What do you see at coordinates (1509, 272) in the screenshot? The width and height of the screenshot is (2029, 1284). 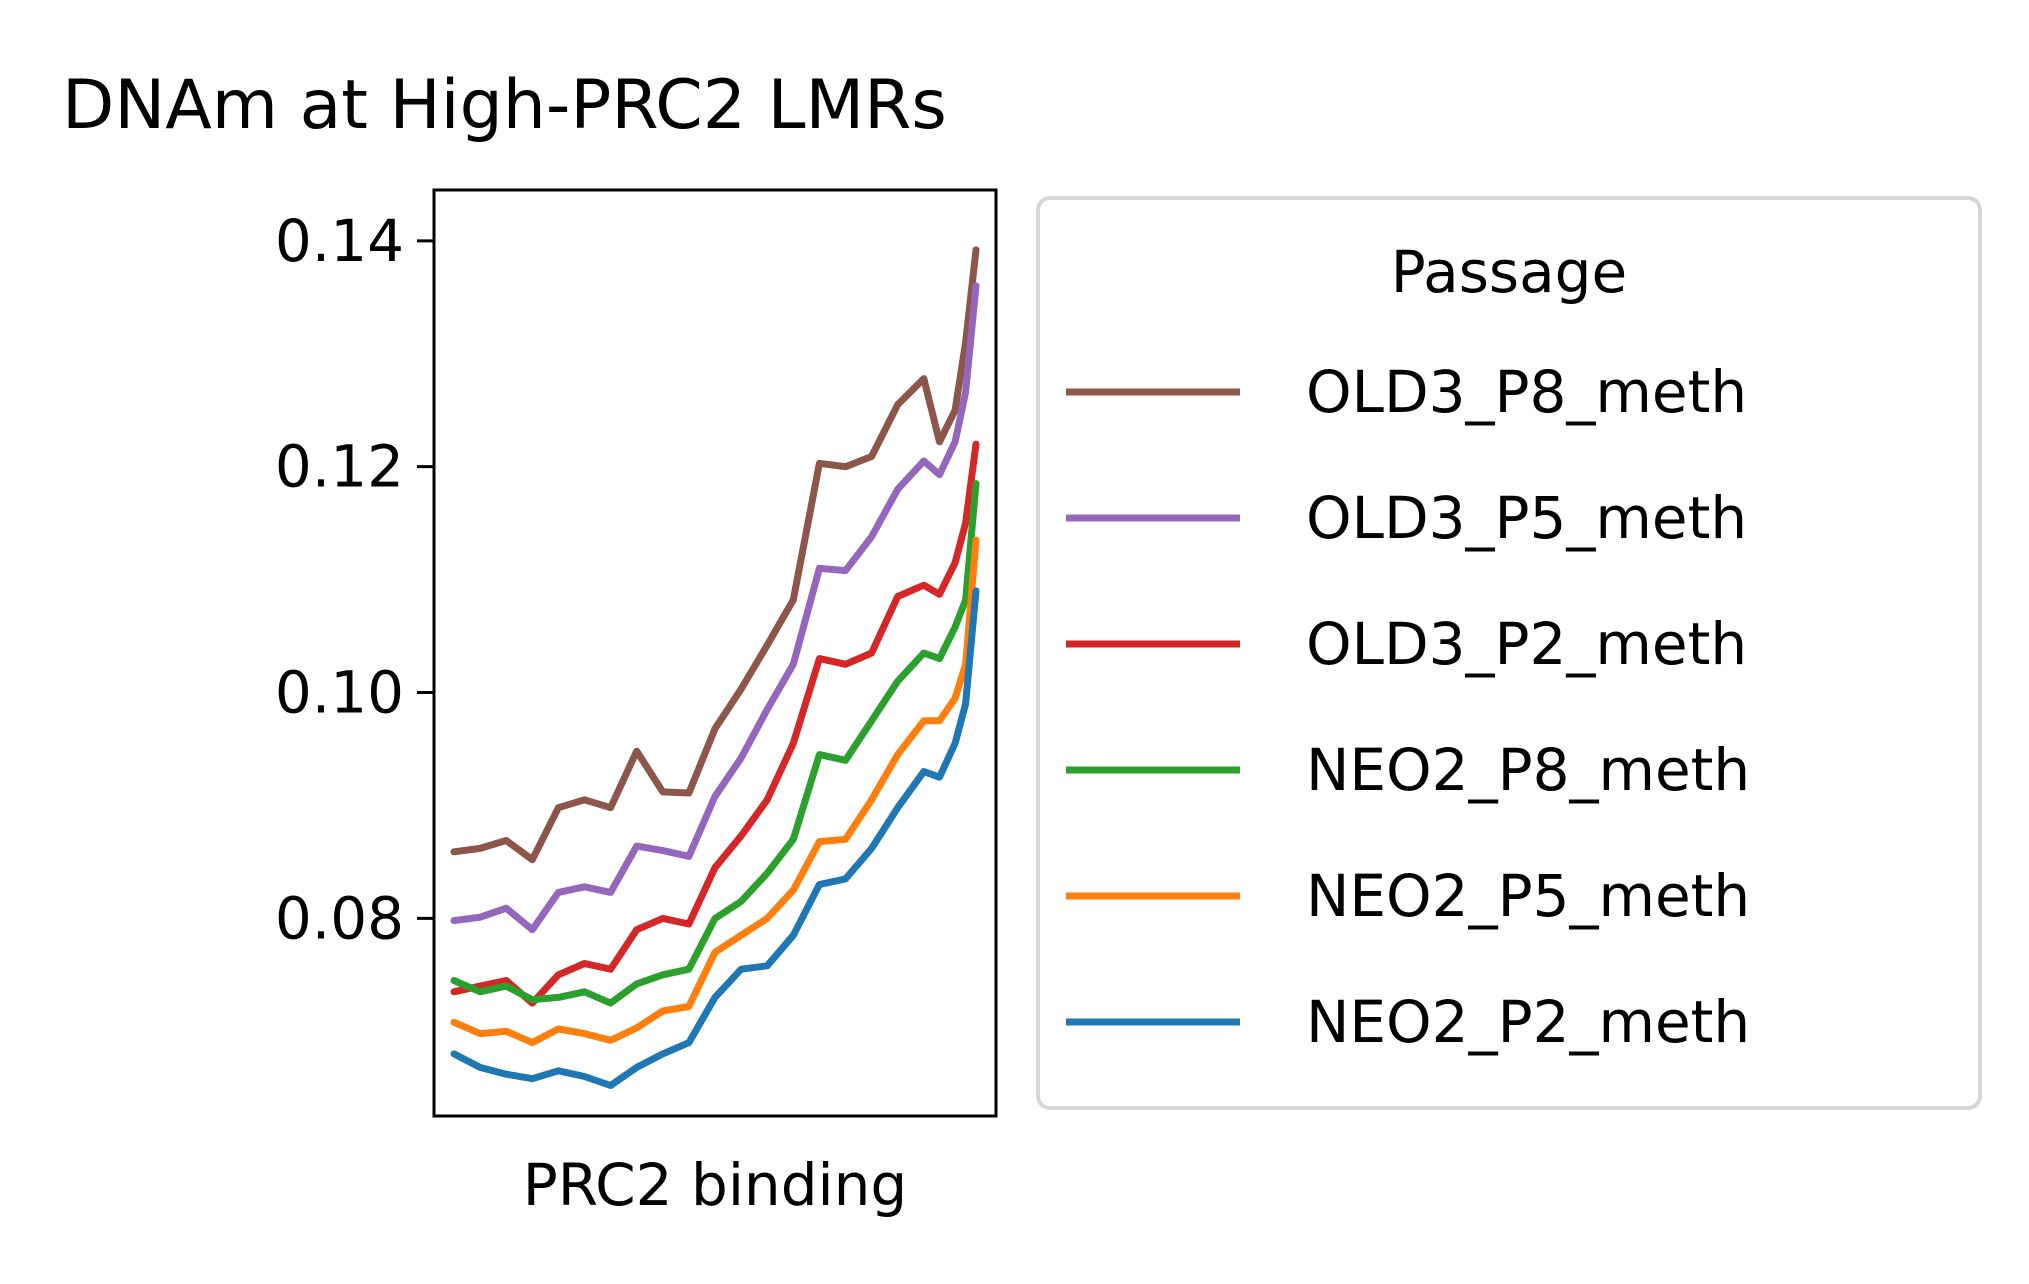 I see `legend-title: Passage` at bounding box center [1509, 272].